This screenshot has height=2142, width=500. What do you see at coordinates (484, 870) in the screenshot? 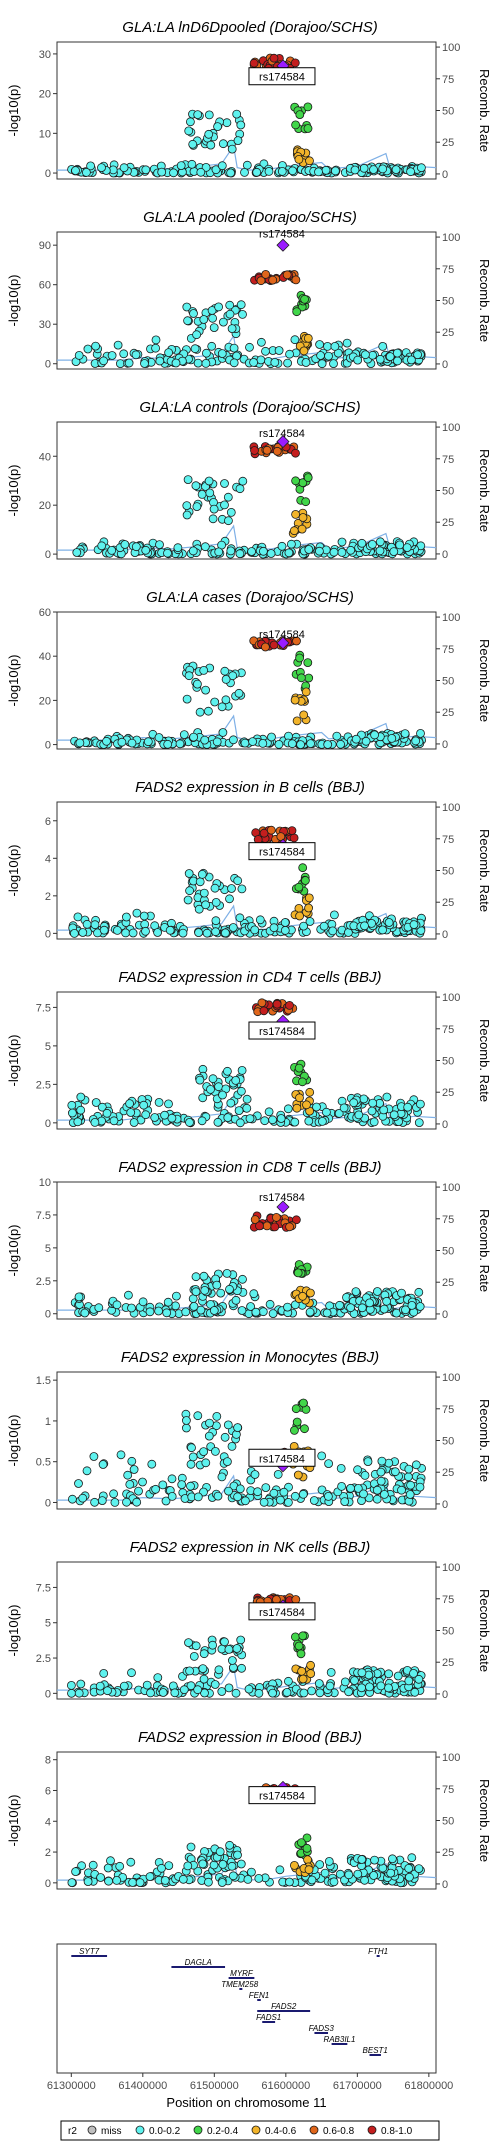
I see `y2-axis-label: Recomb. Rate` at bounding box center [484, 870].